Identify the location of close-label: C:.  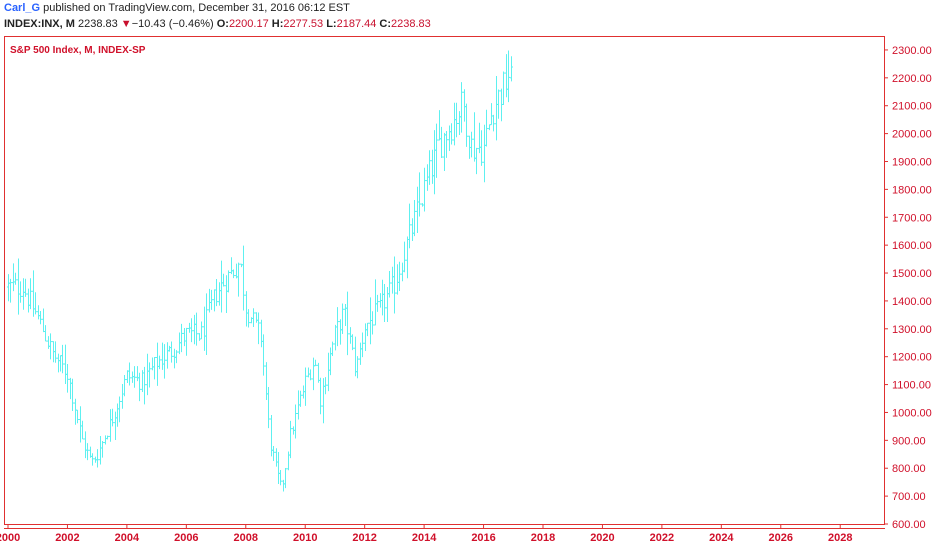
(385, 24).